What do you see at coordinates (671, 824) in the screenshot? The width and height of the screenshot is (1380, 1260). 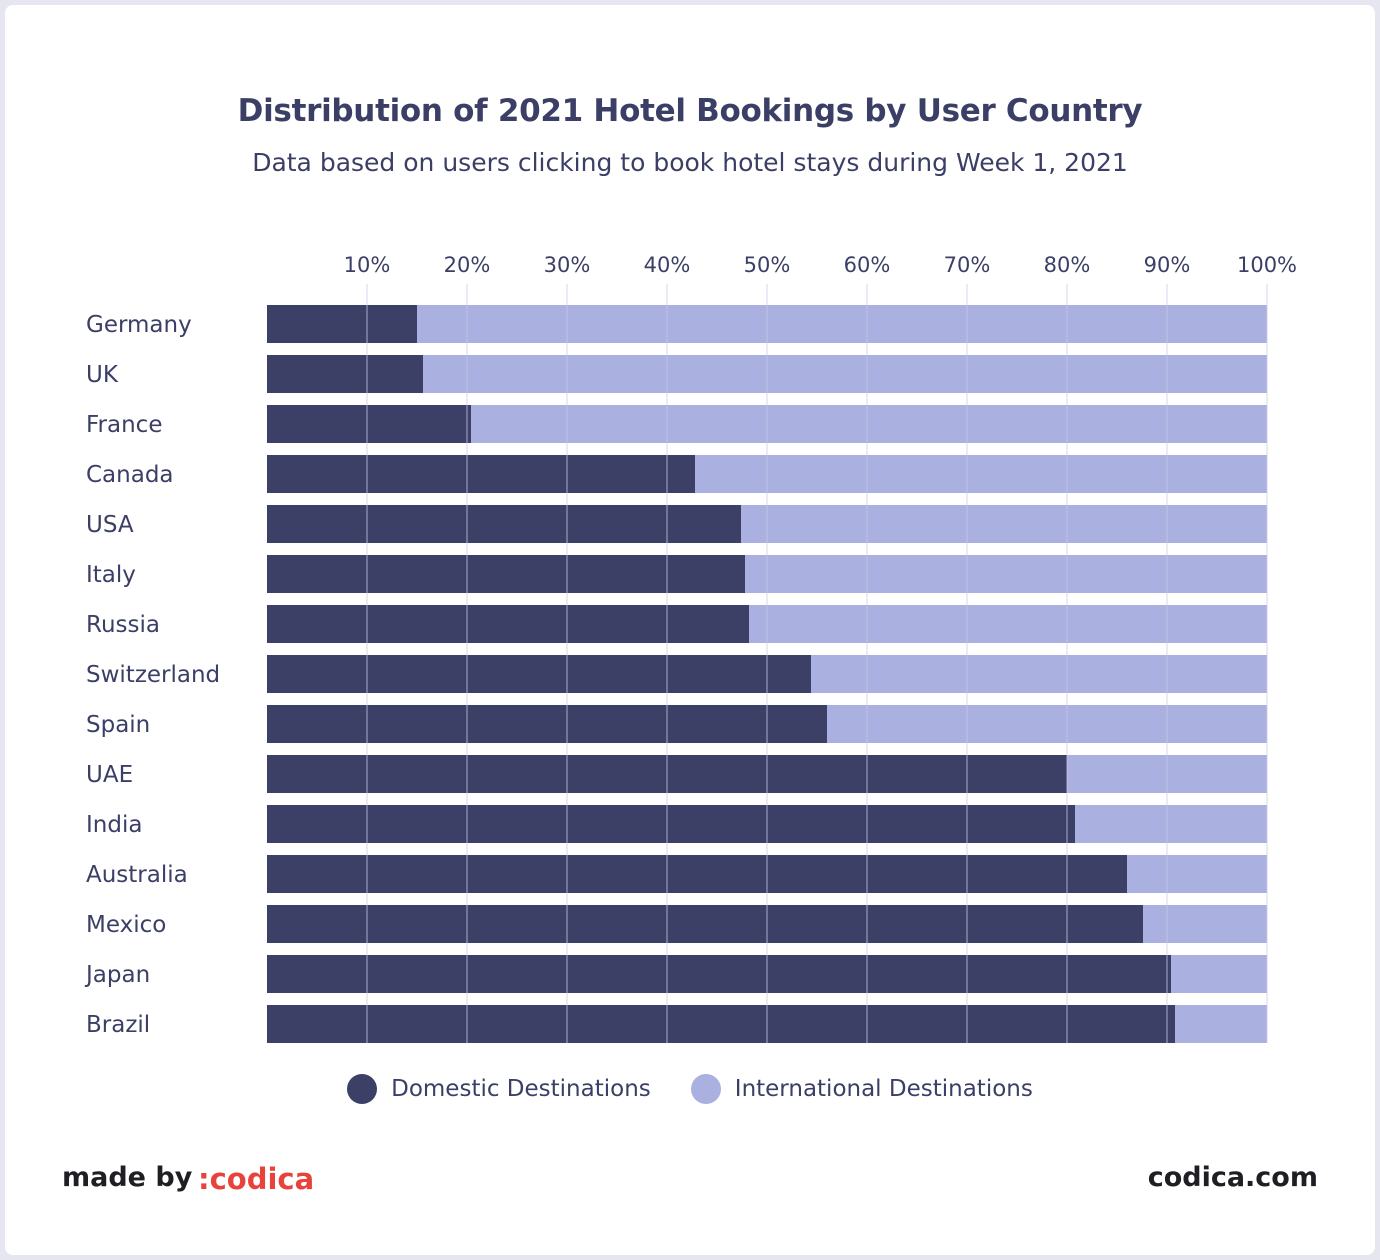 I see `bar-domestic-india` at bounding box center [671, 824].